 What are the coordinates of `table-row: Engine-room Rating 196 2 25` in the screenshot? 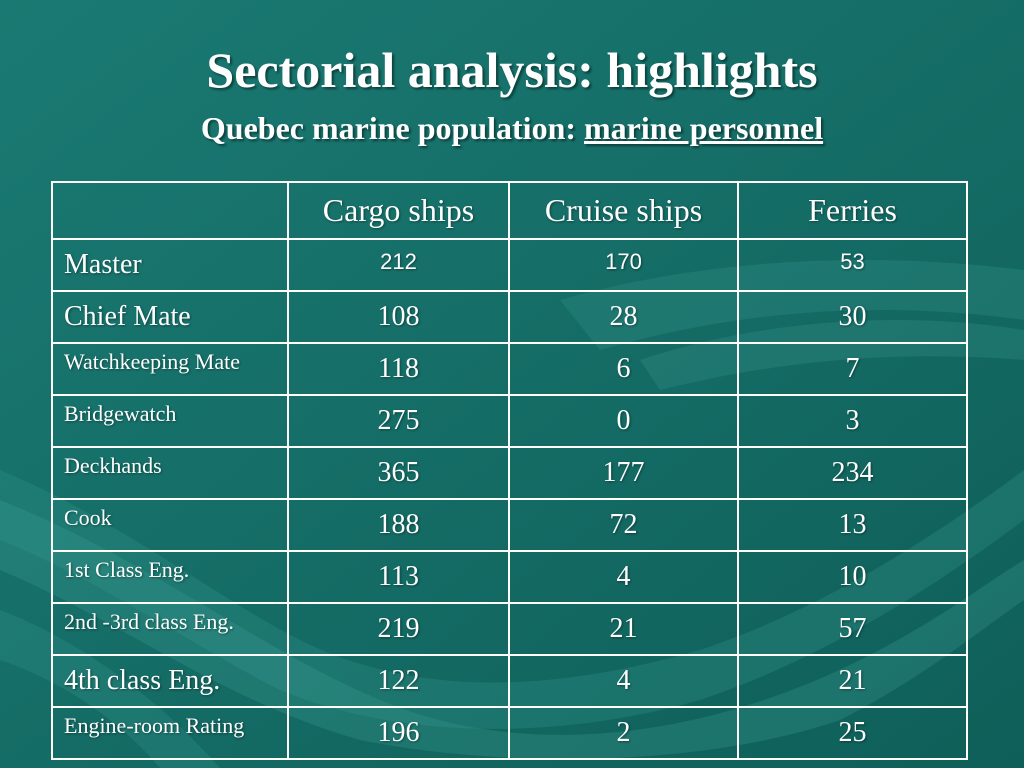 It's located at (509, 733).